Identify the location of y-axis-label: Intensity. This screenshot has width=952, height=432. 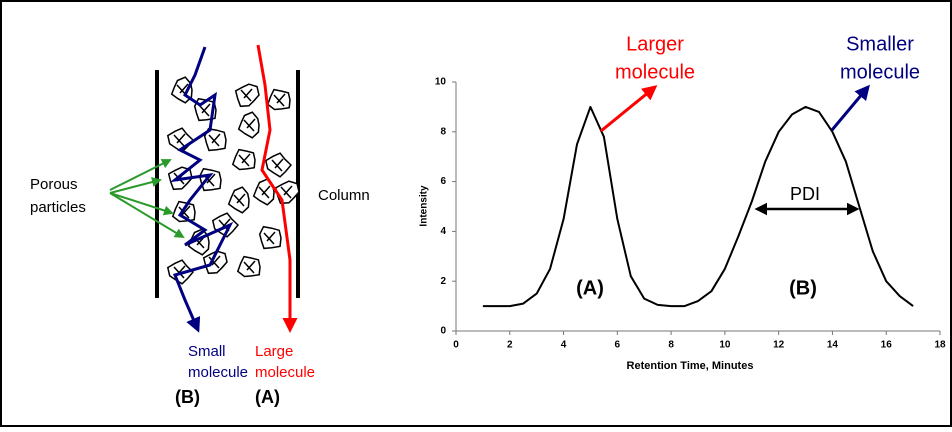
(424, 206).